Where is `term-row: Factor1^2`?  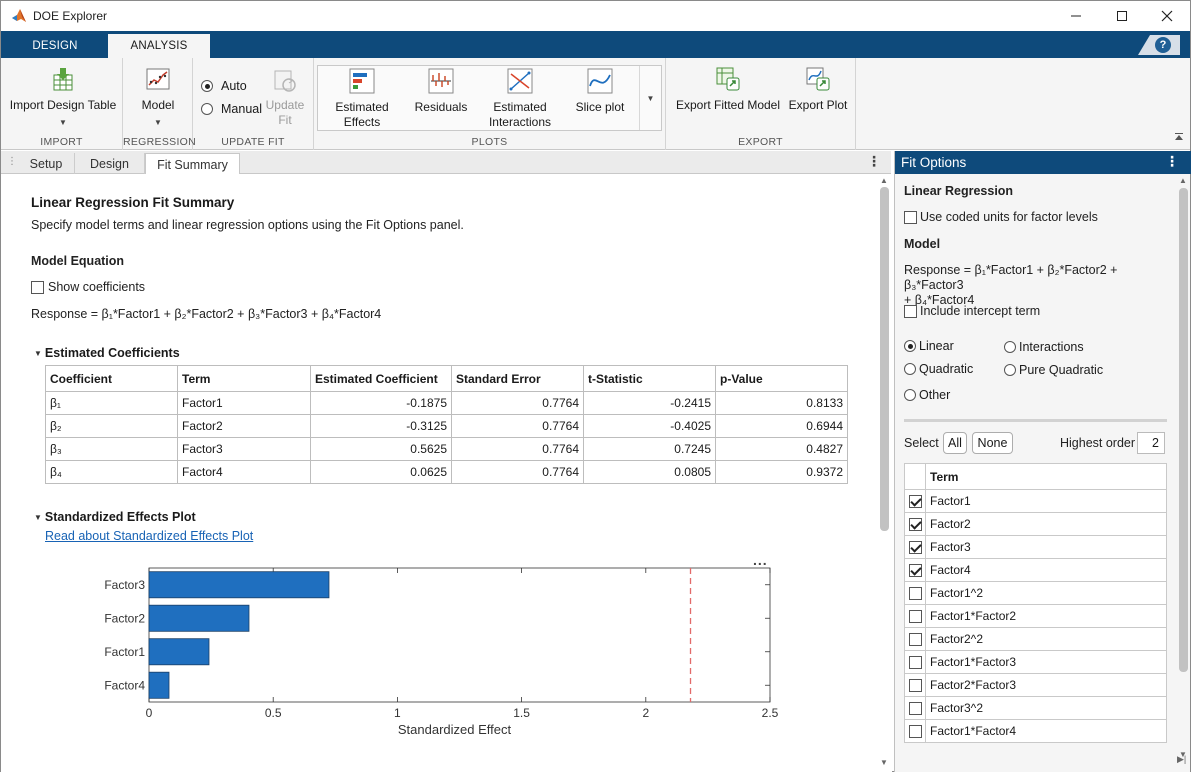 term-row: Factor1^2 is located at coordinates (1035, 593).